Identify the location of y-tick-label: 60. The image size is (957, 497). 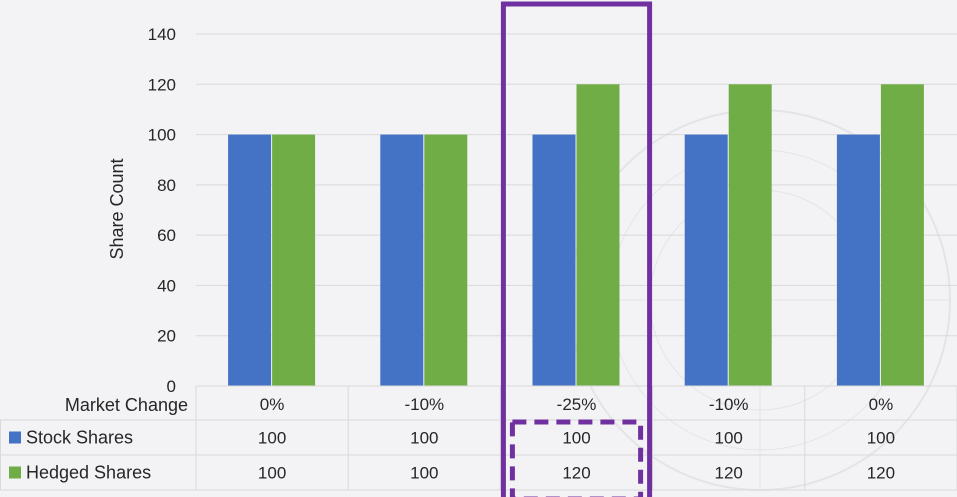
(166, 235).